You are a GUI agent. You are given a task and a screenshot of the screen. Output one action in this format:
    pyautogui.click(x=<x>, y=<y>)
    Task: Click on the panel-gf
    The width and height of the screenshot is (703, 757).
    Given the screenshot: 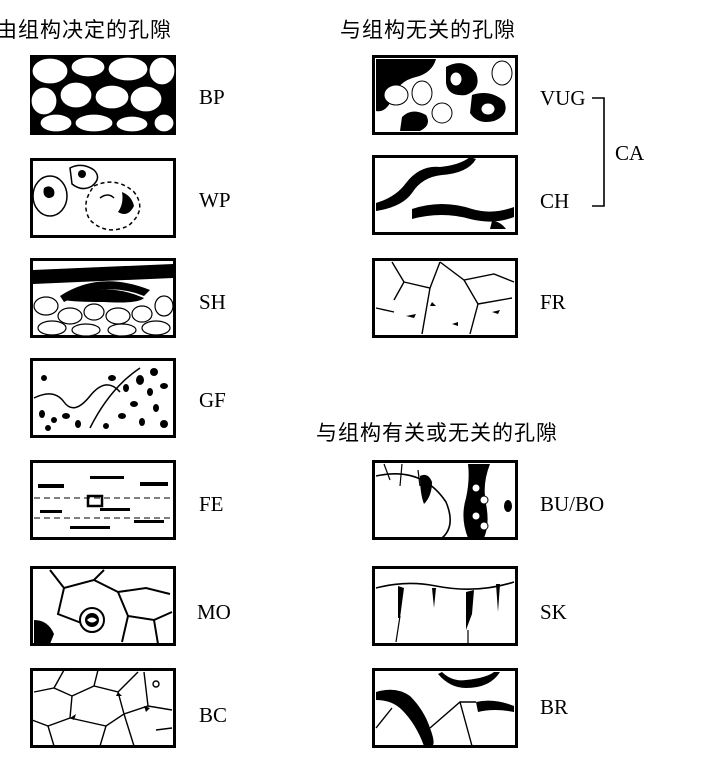 What is the action you would take?
    pyautogui.click(x=103, y=398)
    